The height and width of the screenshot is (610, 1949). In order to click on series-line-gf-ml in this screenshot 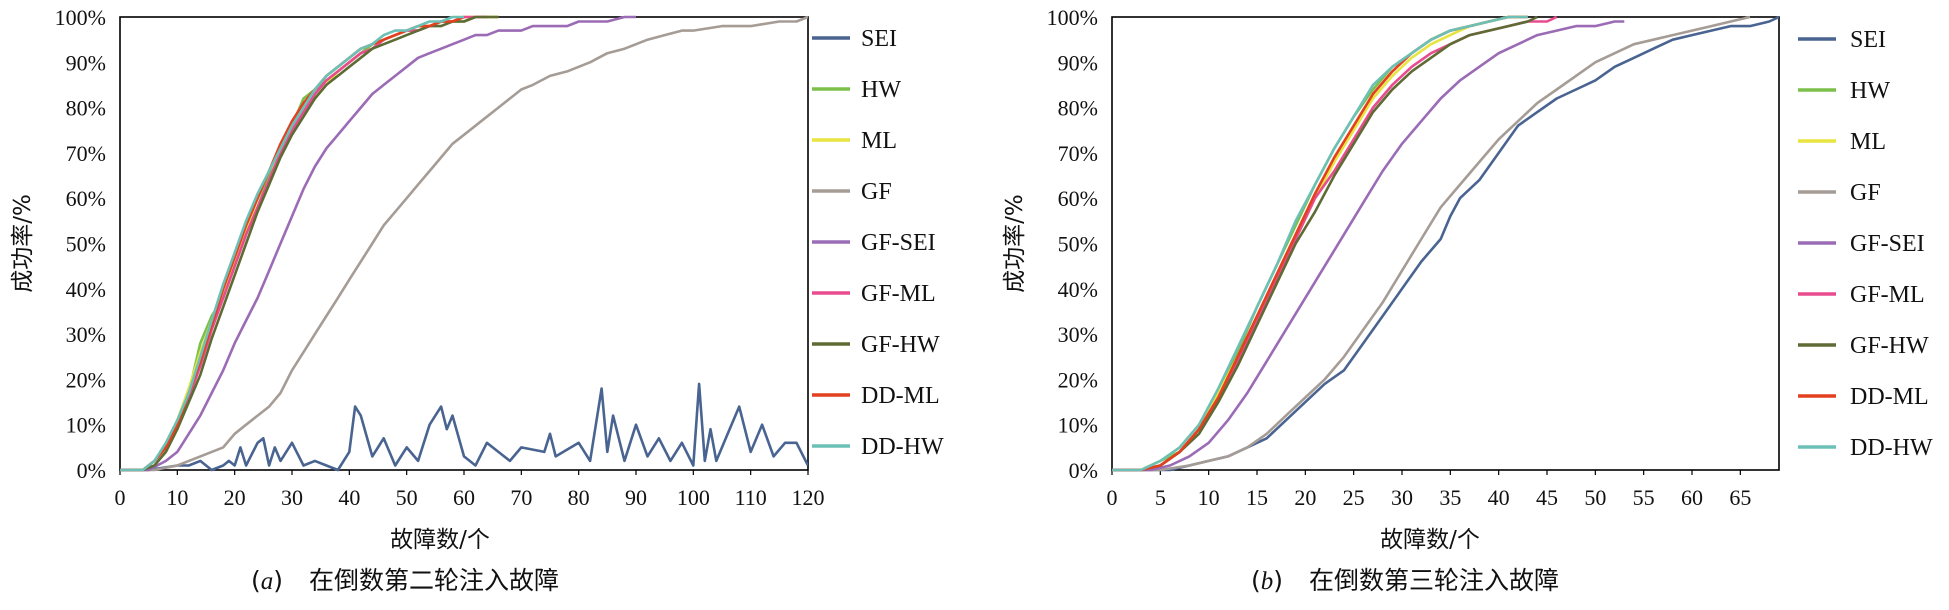, I will do `click(303, 243)`.